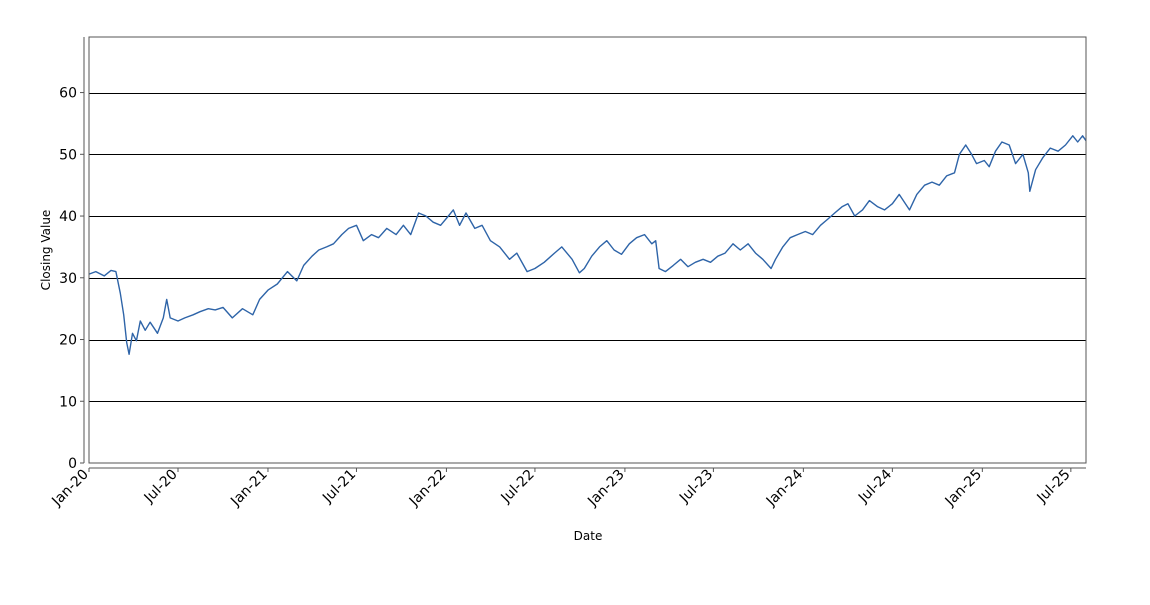  I want to click on y-axis-ticks: 0 10 20 30 40 50 60, so click(71, 279).